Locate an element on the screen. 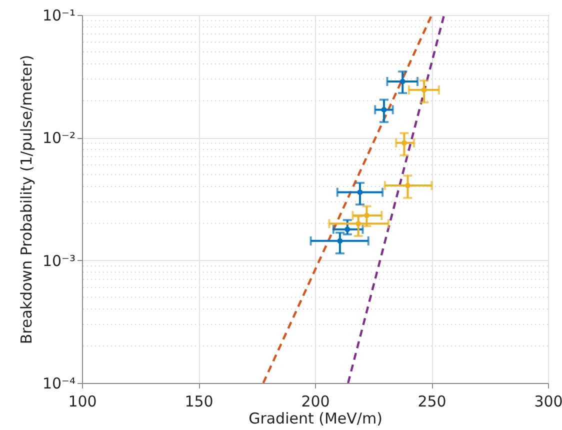  y-tick-label: 10⁻² is located at coordinates (59, 138).